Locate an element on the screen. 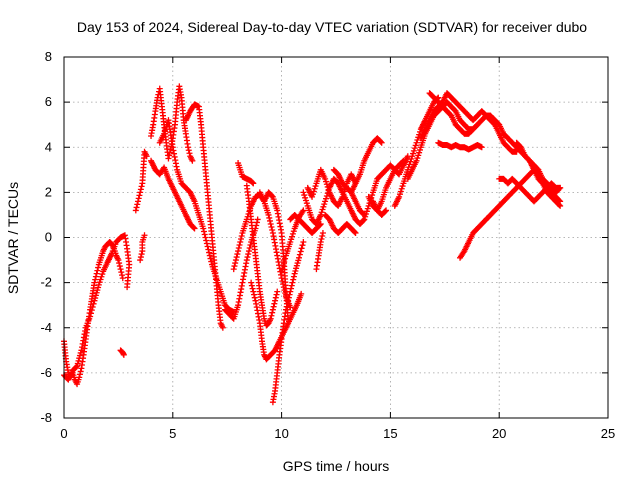 The height and width of the screenshot is (480, 640). x-axis-label: GPS time / hours is located at coordinates (336, 466).